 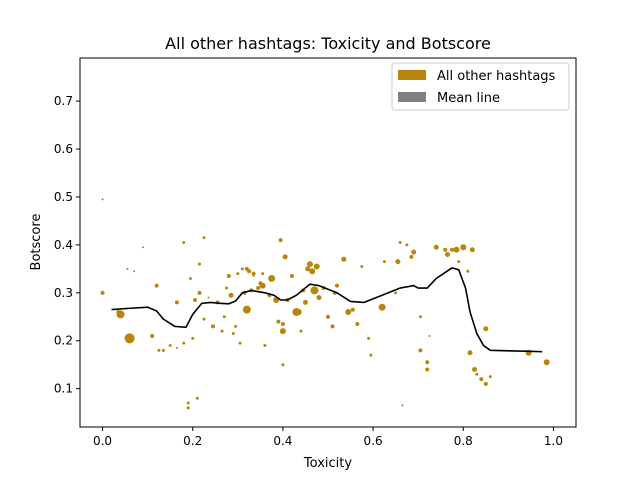 What do you see at coordinates (63, 245) in the screenshot?
I see `y-tick-label: 0.4` at bounding box center [63, 245].